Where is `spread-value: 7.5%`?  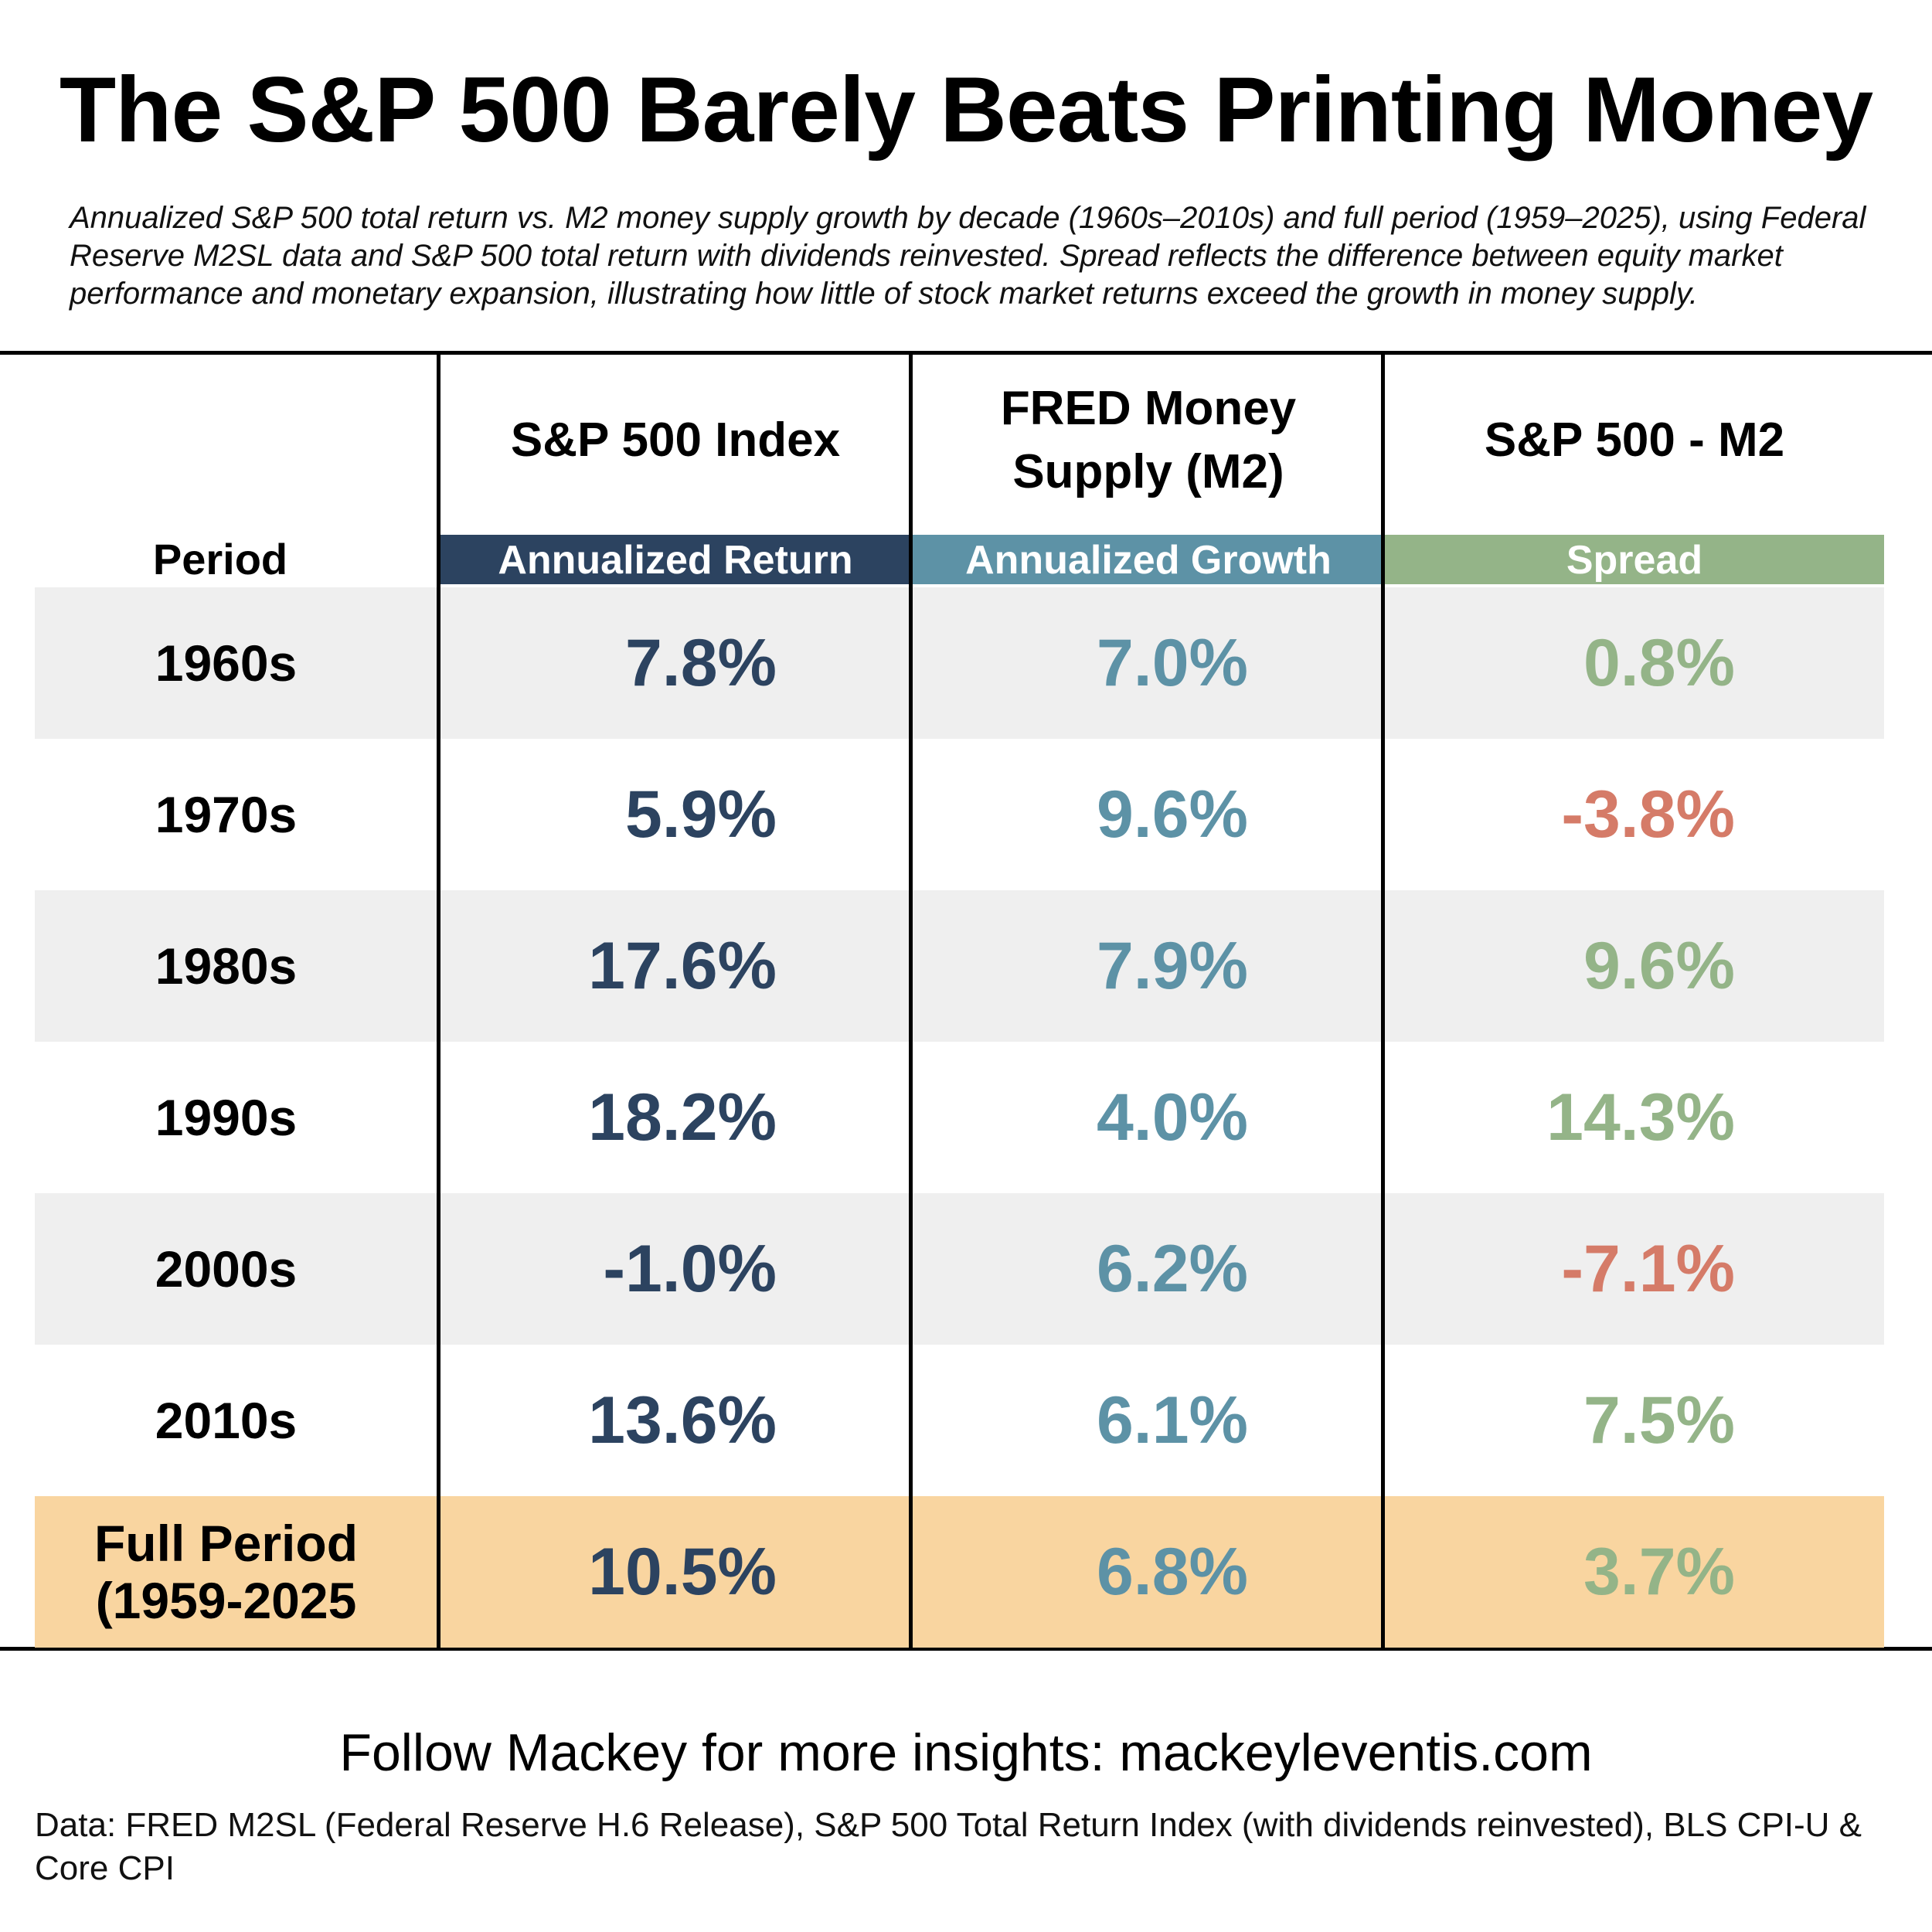 spread-value: 7.5% is located at coordinates (1659, 1420).